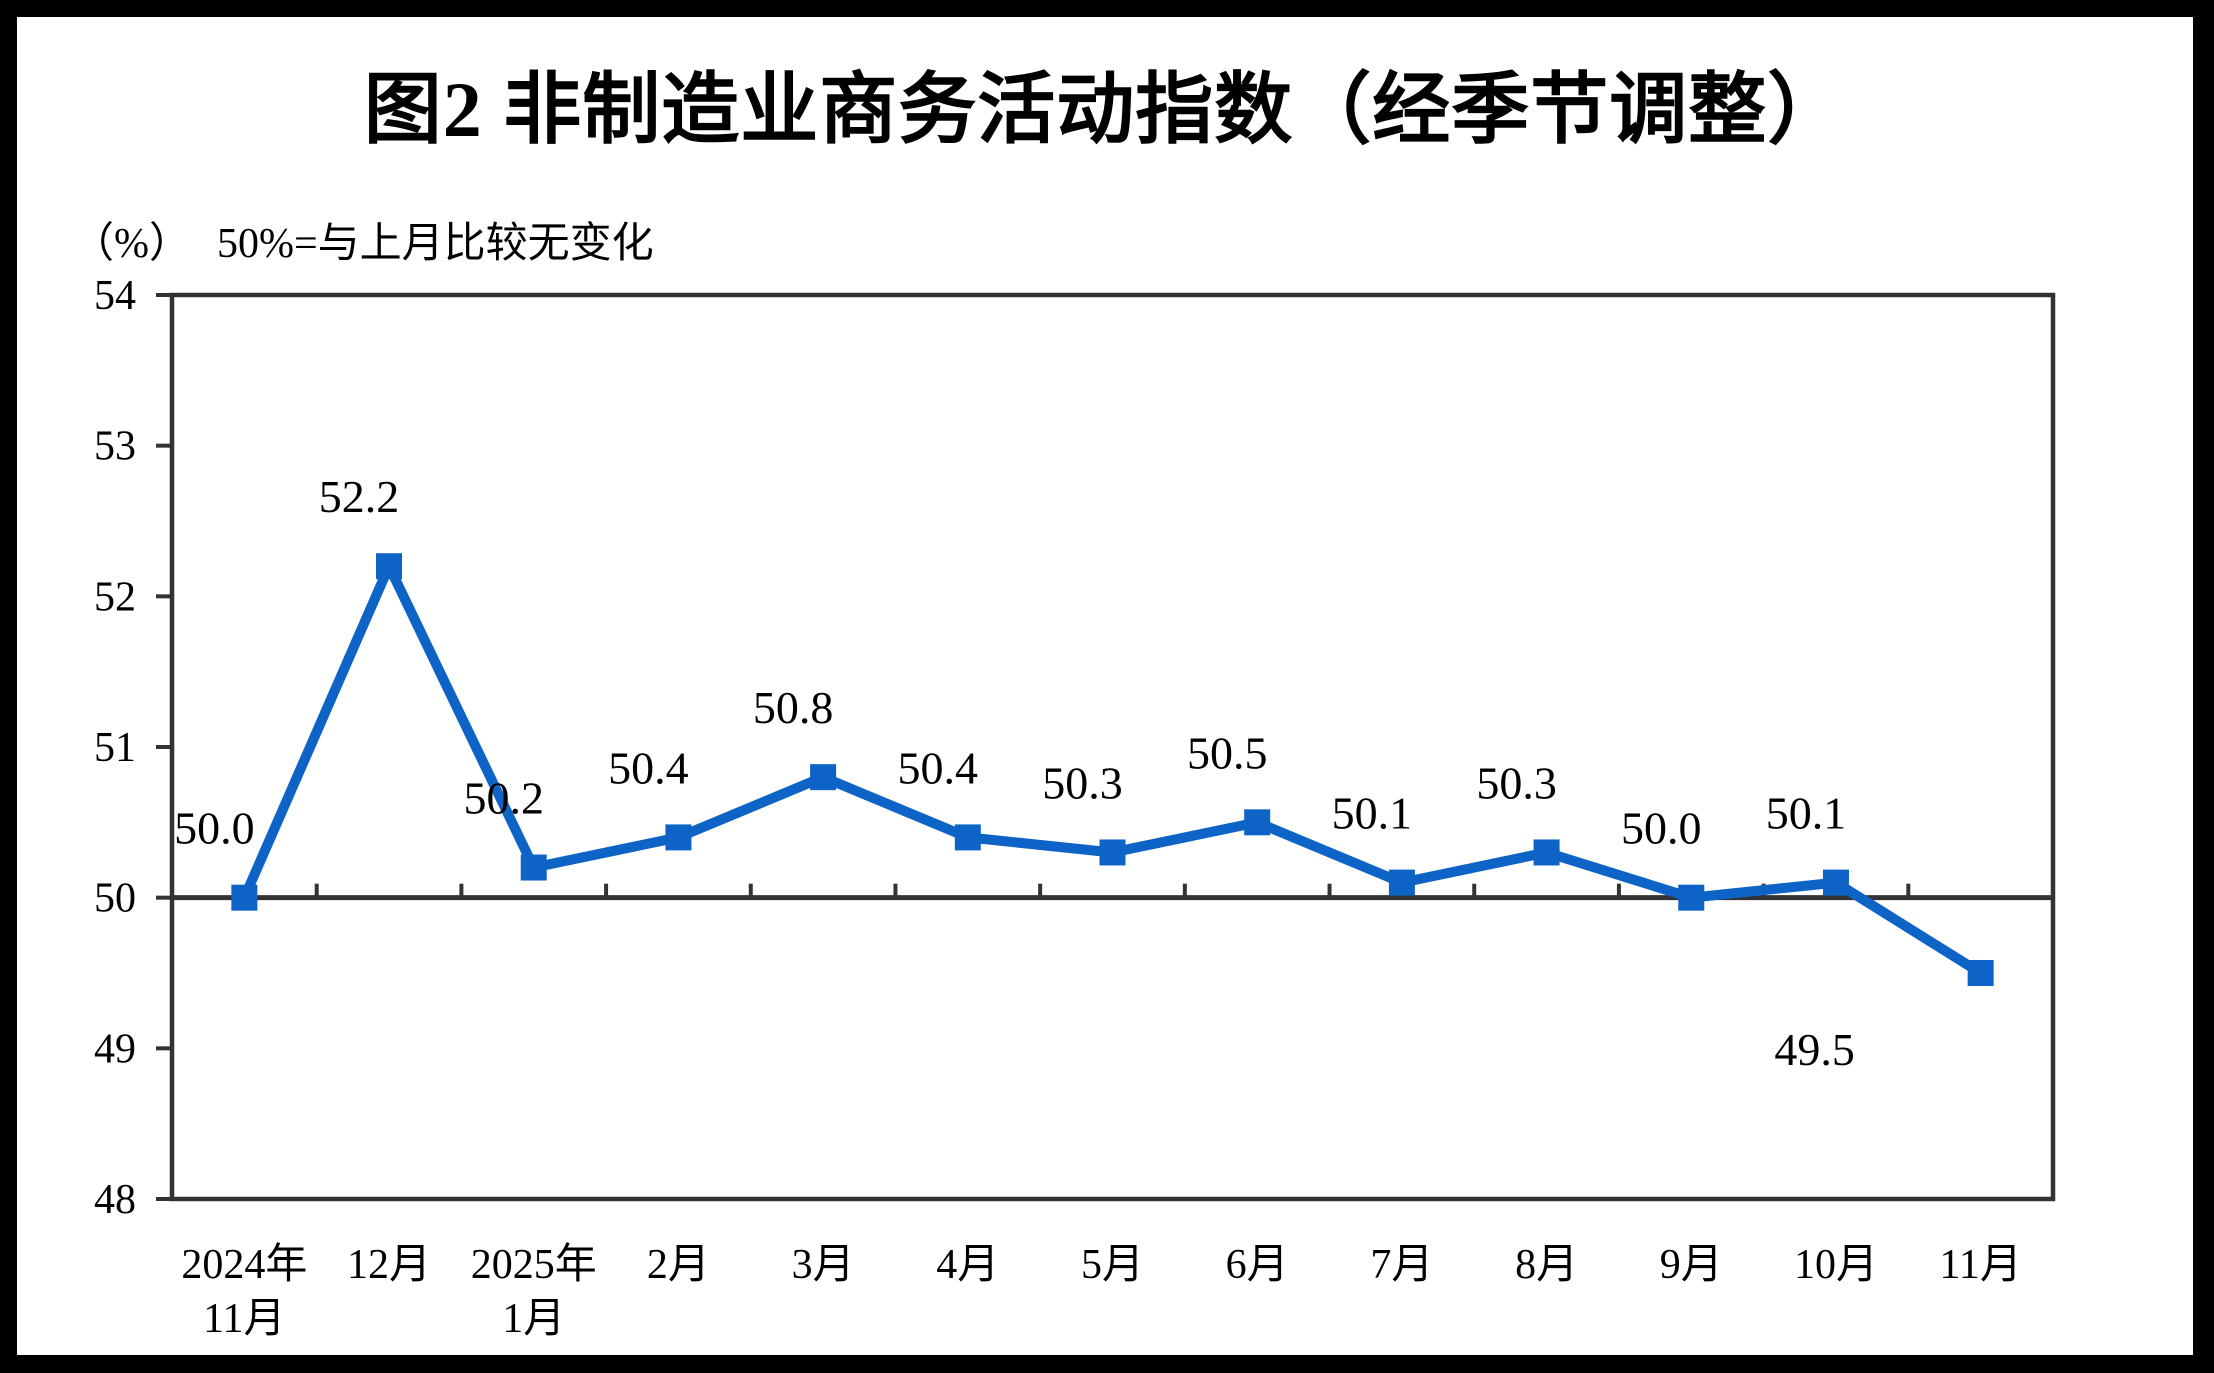  What do you see at coordinates (115, 899) in the screenshot?
I see `y-tick-label: 50` at bounding box center [115, 899].